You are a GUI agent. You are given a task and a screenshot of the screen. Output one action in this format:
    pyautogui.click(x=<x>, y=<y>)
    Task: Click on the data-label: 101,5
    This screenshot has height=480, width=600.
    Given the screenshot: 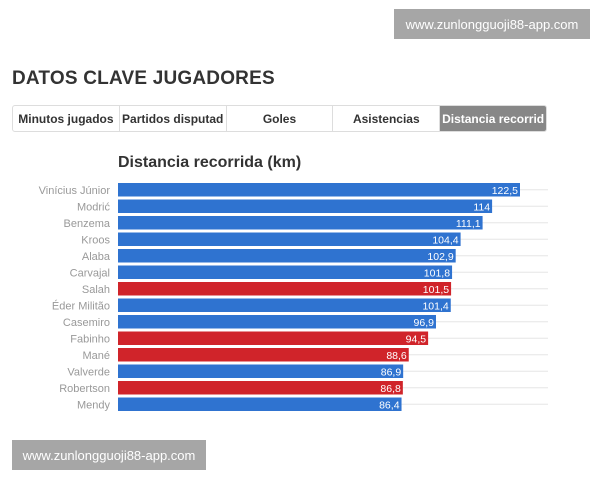 What is the action you would take?
    pyautogui.click(x=436, y=290)
    